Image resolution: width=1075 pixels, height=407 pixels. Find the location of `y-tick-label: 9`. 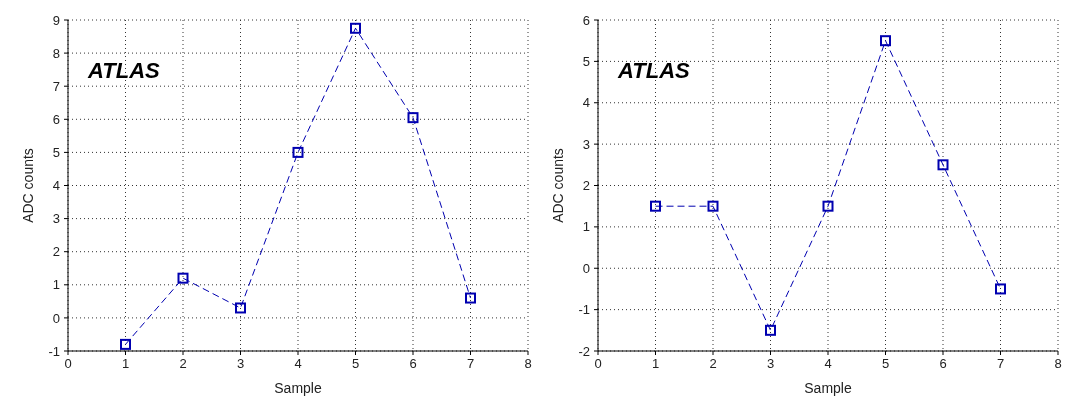

y-tick-label: 9 is located at coordinates (56, 20).